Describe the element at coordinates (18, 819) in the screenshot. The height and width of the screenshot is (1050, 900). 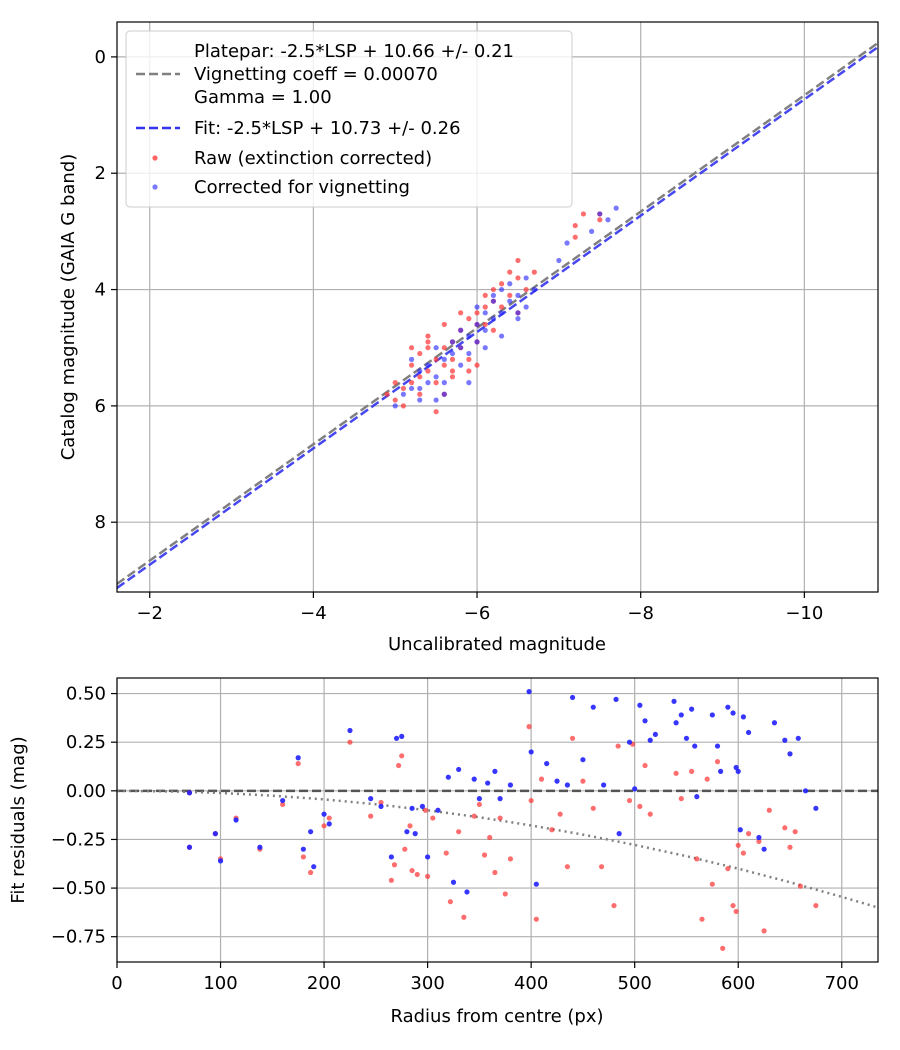
I see `bottom-ylabel: Fit residuals (mag)` at that location.